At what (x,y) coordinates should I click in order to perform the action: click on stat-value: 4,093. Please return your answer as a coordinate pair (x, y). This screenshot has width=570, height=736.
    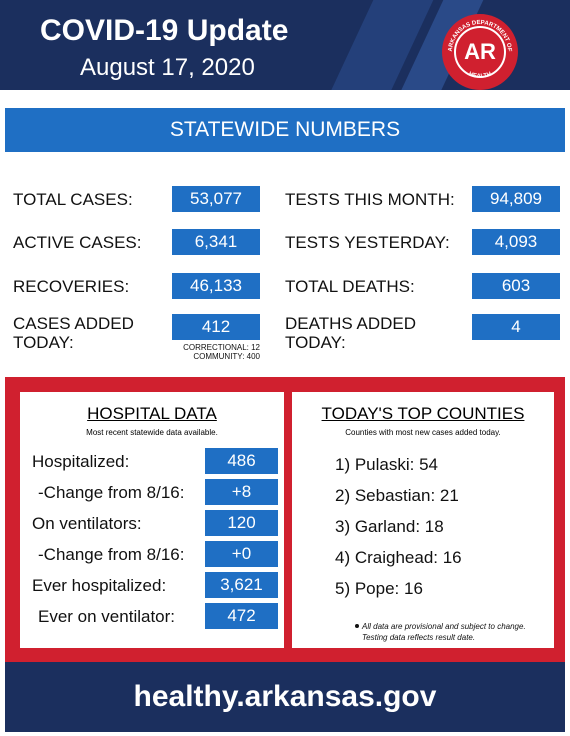
    Looking at the image, I should click on (516, 242).